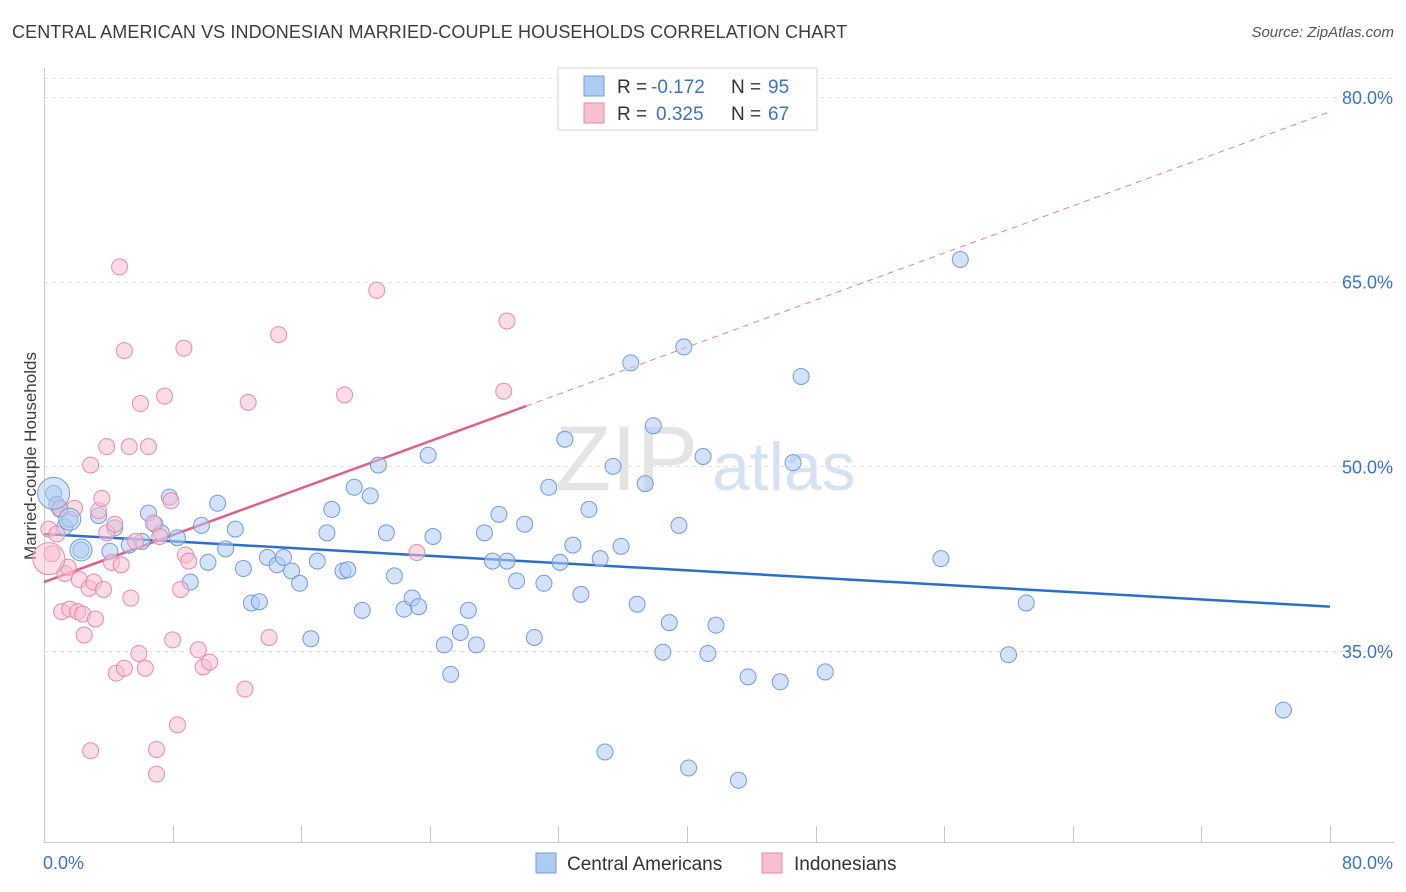 The height and width of the screenshot is (892, 1406). What do you see at coordinates (63, 863) in the screenshot?
I see `x-tick-label-min: 0.0%` at bounding box center [63, 863].